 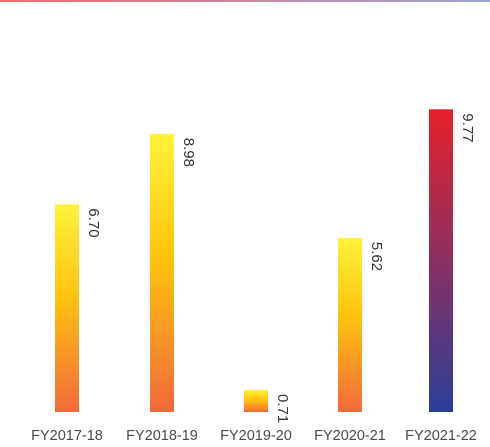 I want to click on x-tick-label: FY2021-22, so click(x=441, y=436).